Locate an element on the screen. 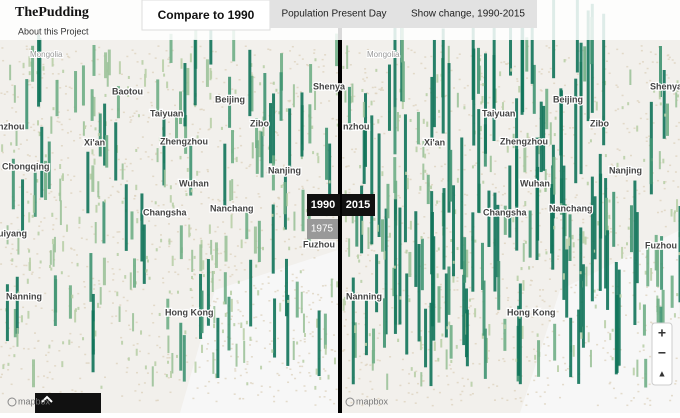  zoom-in: + is located at coordinates (662, 333).